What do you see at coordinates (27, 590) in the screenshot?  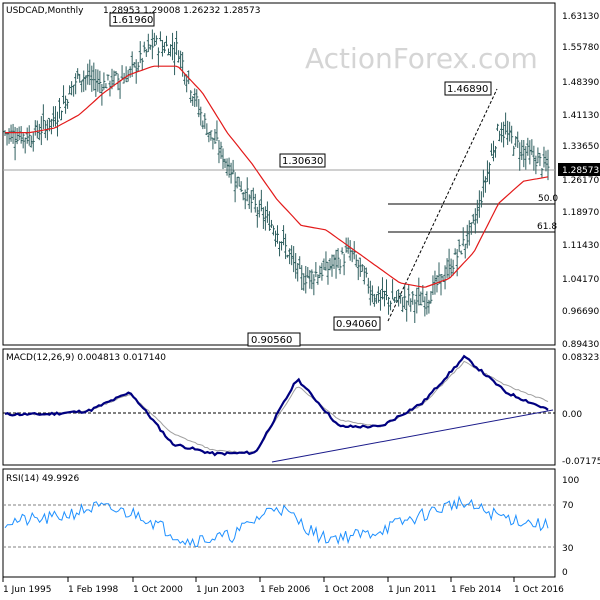 I see `svg-text: 1 Jun 1995` at bounding box center [27, 590].